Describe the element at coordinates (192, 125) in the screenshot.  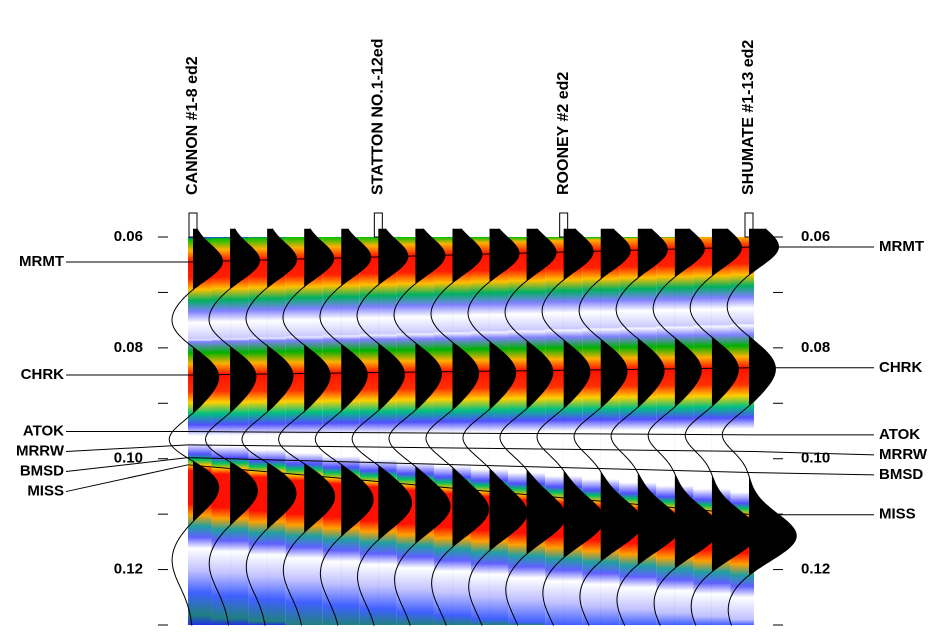
I see `well-label: CANNON #1-8 ed2` at that location.